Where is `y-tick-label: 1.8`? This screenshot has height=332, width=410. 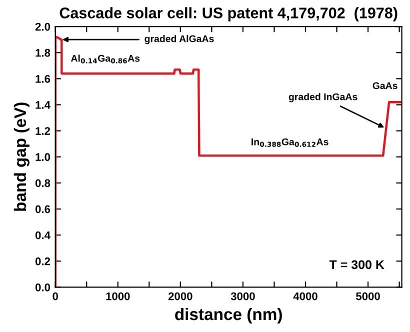
y-tick-label: 1.8 is located at coordinates (43, 52).